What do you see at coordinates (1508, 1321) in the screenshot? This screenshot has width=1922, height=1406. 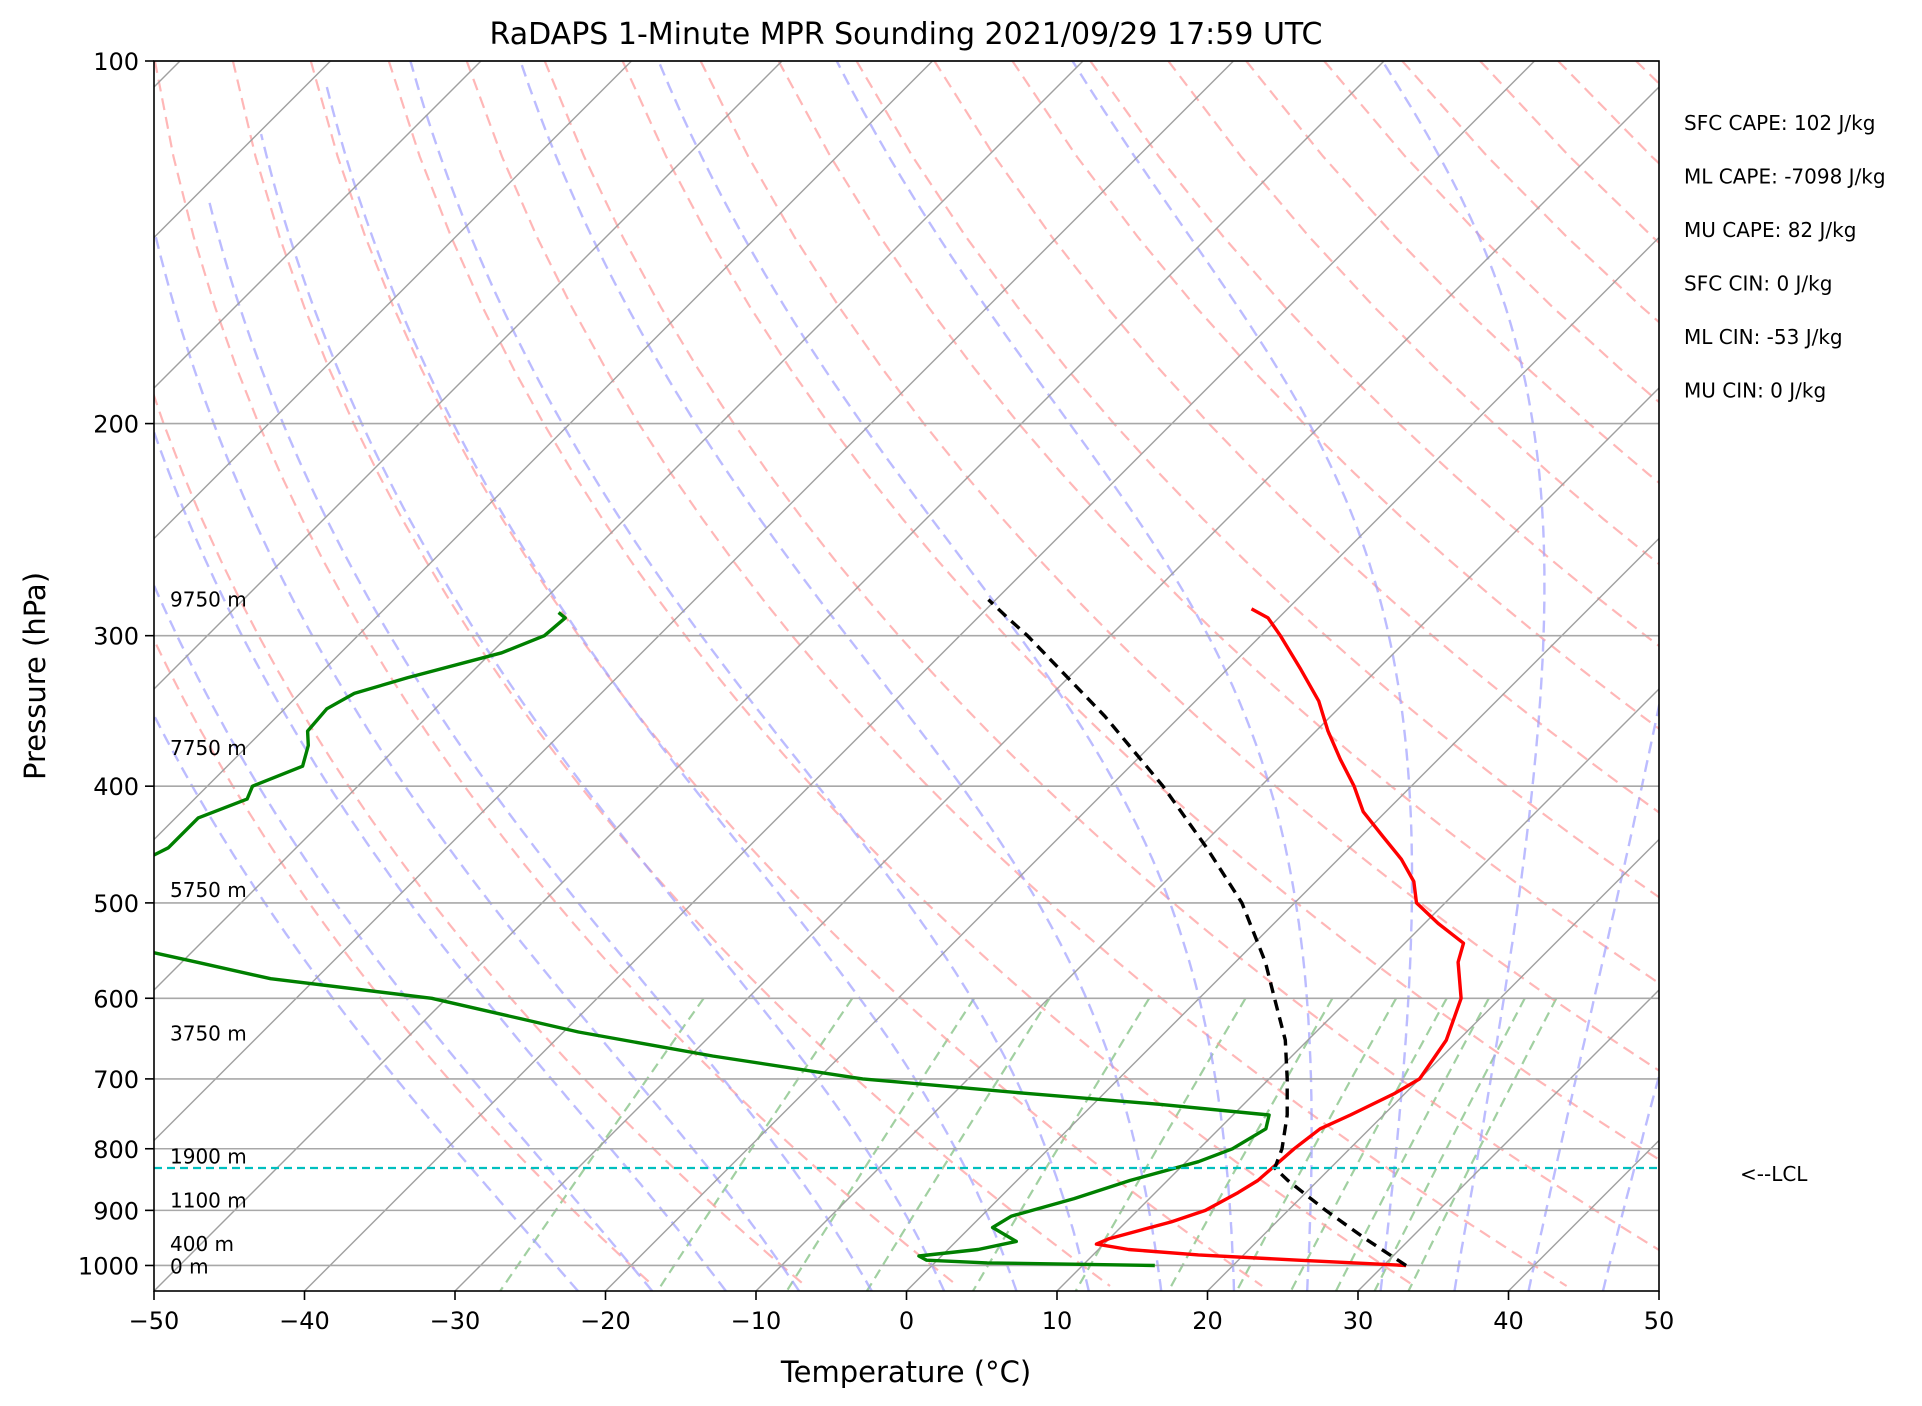 I see `x-tick-label-40: 40` at bounding box center [1508, 1321].